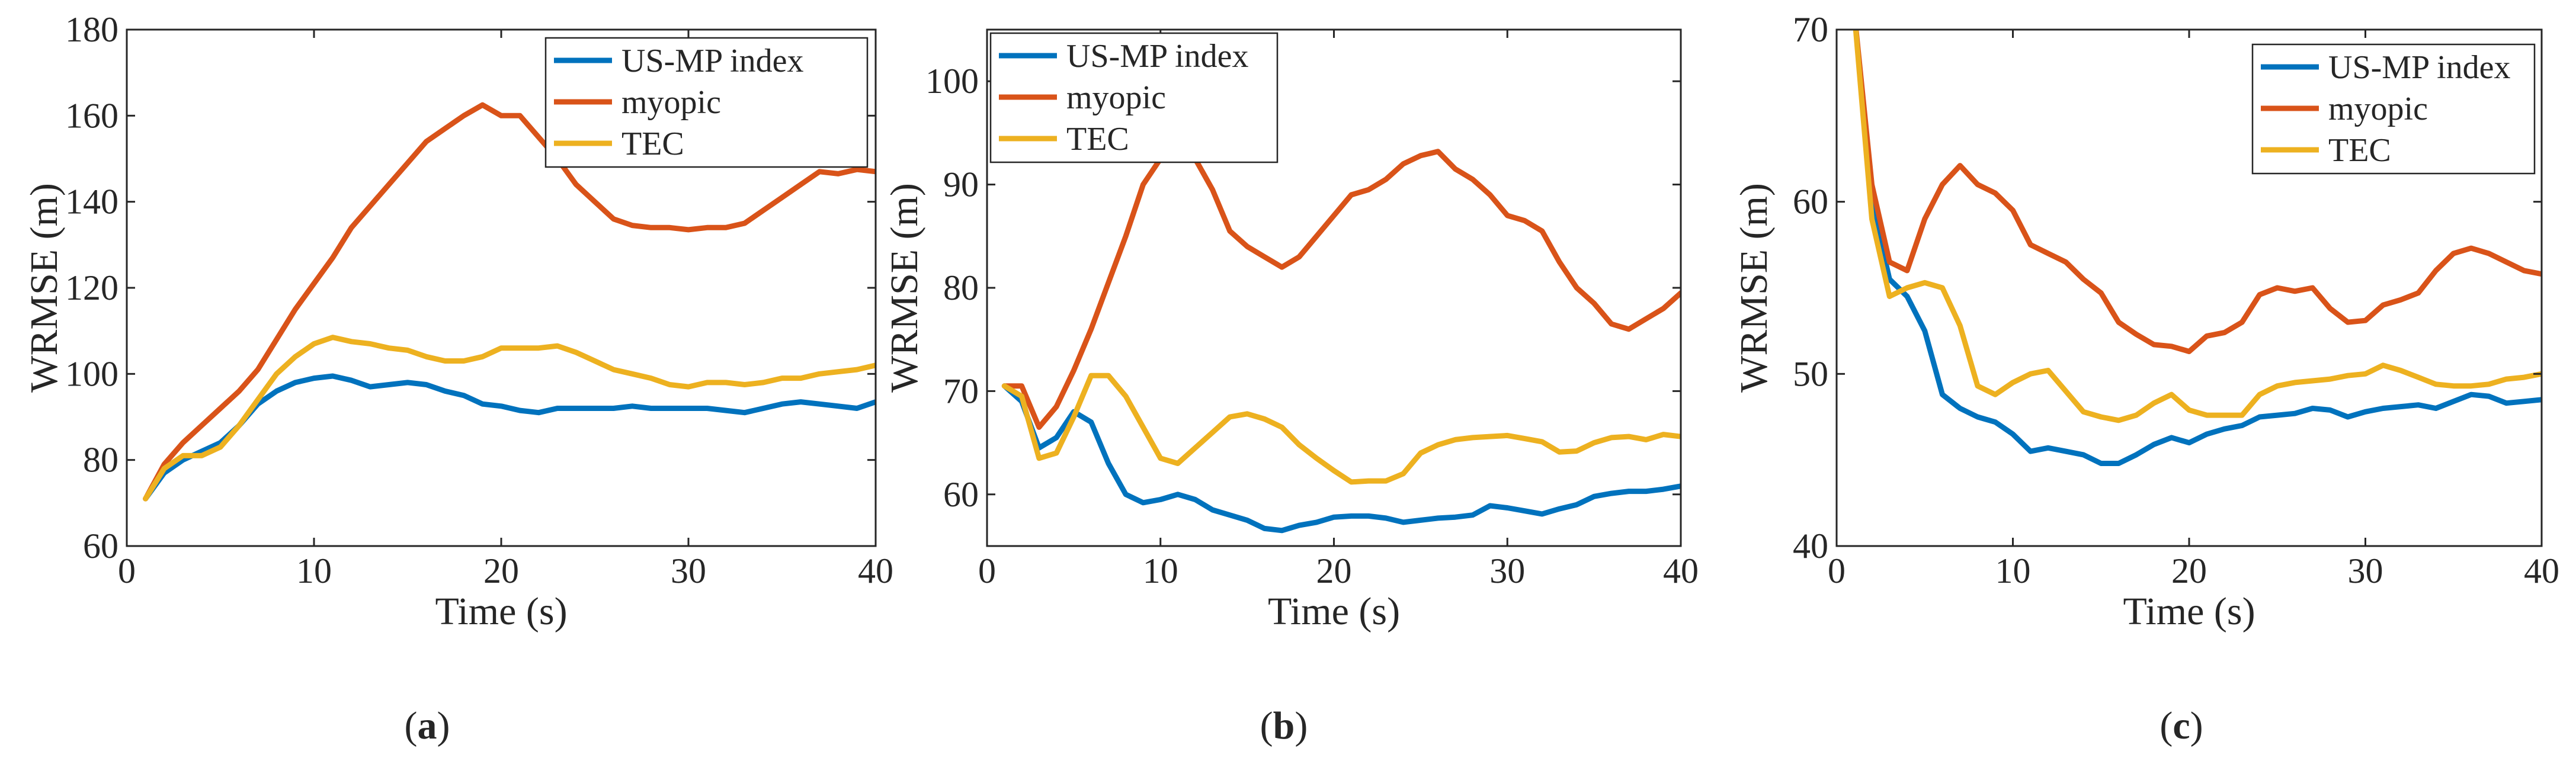  Describe the element at coordinates (961, 184) in the screenshot. I see `y-tick-label: 90` at that location.